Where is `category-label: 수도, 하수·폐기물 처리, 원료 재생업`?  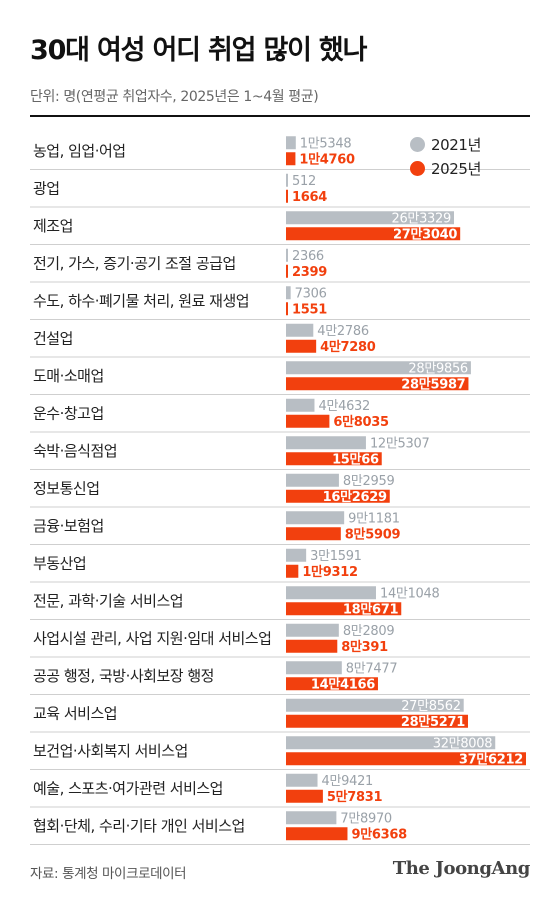
category-label: 수도, 하수·폐기물 처리, 원료 재생업 is located at coordinates (141, 301).